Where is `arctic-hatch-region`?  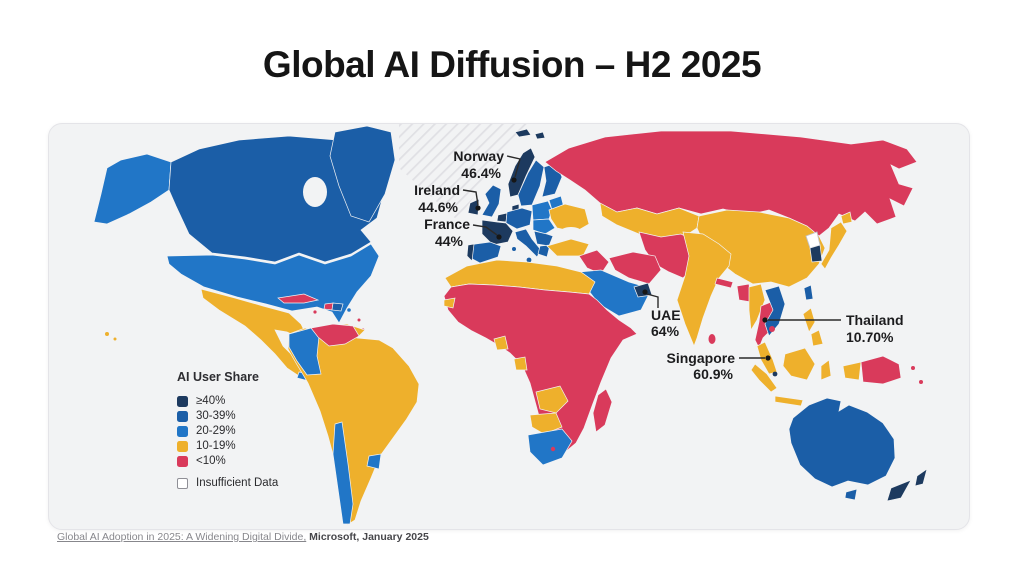 arctic-hatch-region is located at coordinates (463, 172).